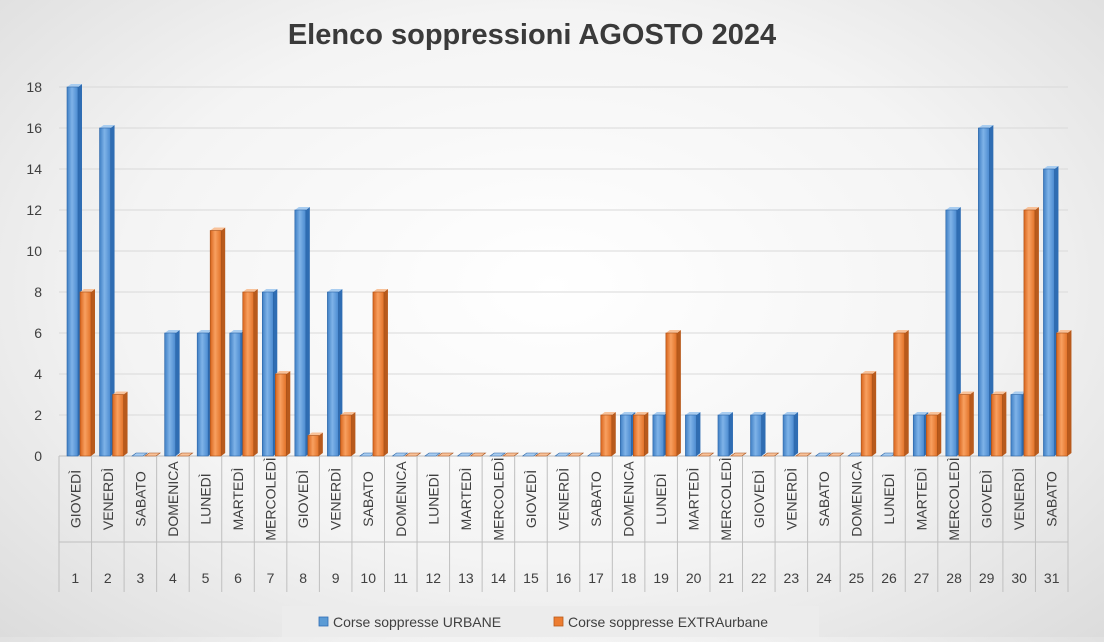 Image resolution: width=1104 pixels, height=642 pixels. I want to click on x-day-label: 4, so click(173, 578).